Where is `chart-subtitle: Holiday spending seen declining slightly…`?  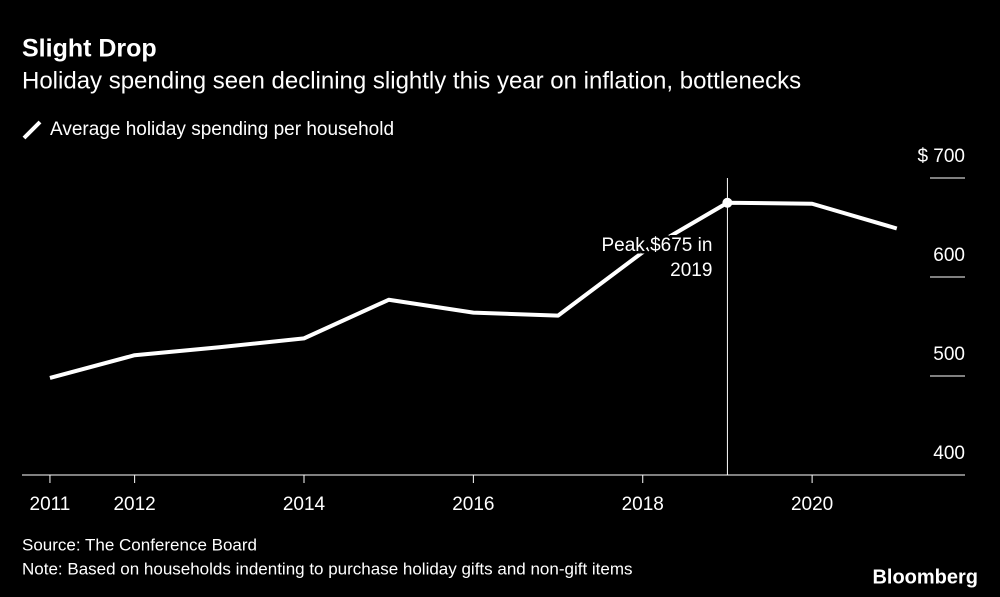
chart-subtitle: Holiday spending seen declining slightly… is located at coordinates (411, 80).